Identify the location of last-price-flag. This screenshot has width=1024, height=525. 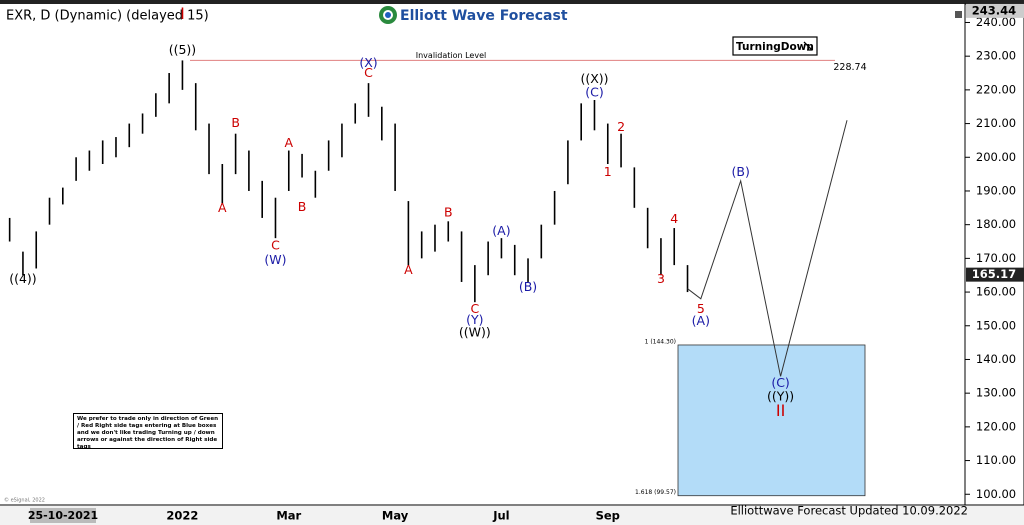
(995, 274).